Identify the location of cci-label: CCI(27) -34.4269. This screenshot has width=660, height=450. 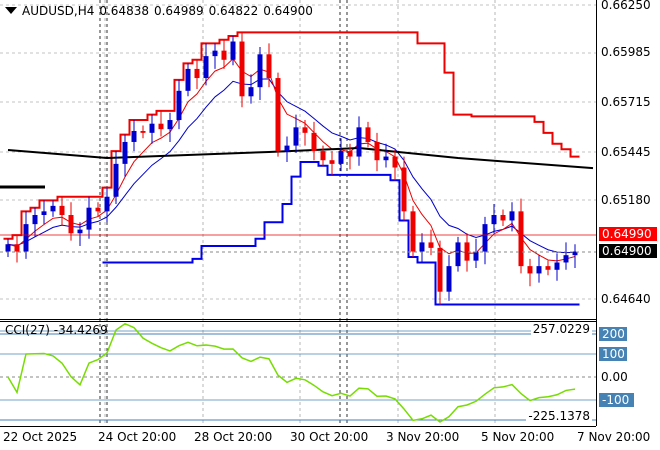
(56, 330).